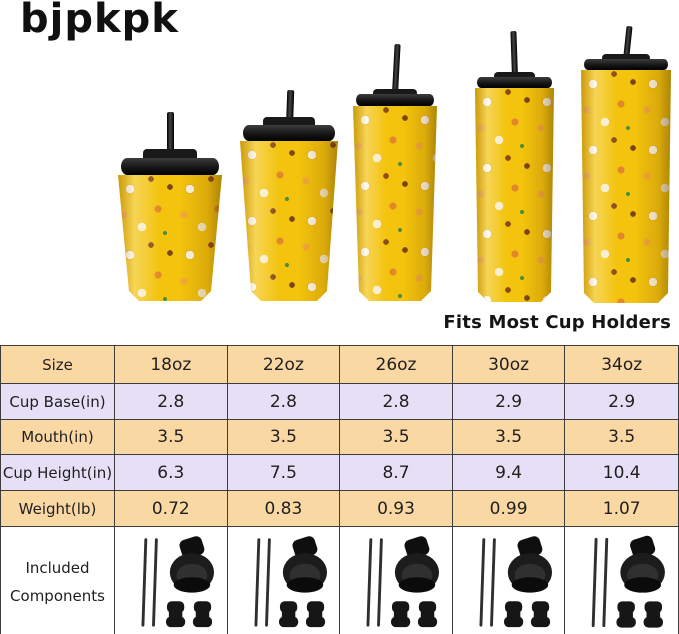  I want to click on components-cell-18oz, so click(171, 580).